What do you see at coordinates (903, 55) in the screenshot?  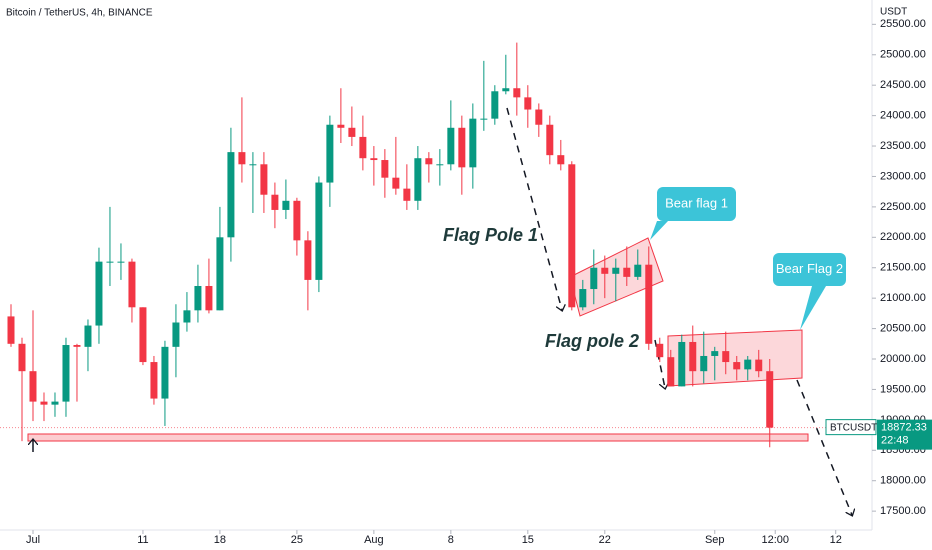 I see `y-tick-label: 25000.00` at bounding box center [903, 55].